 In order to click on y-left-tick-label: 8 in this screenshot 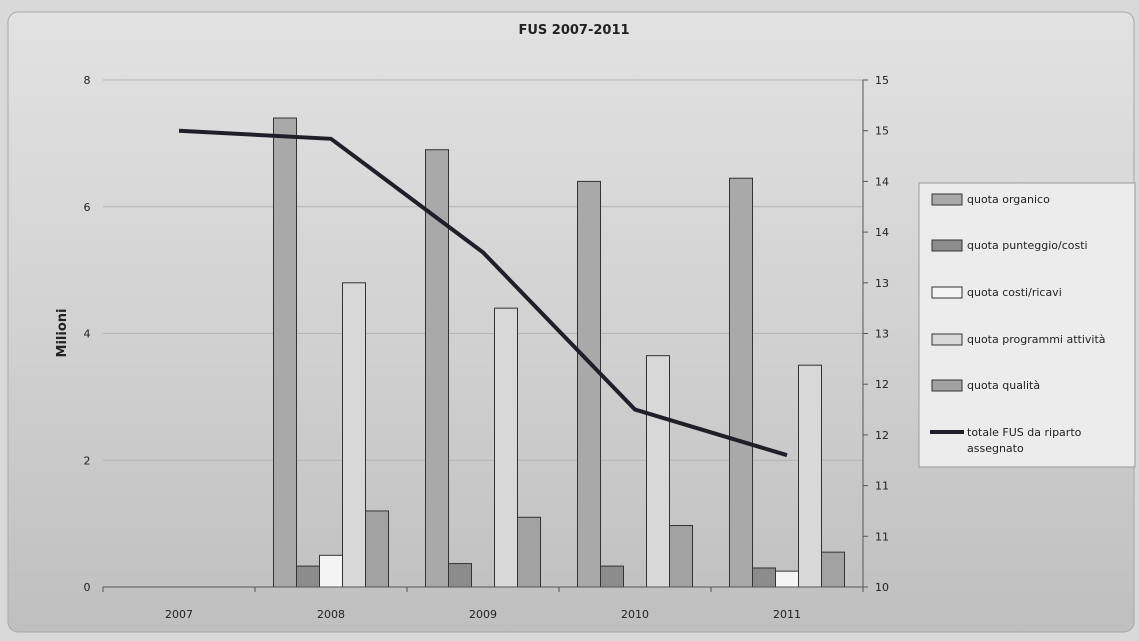, I will do `click(87, 80)`.